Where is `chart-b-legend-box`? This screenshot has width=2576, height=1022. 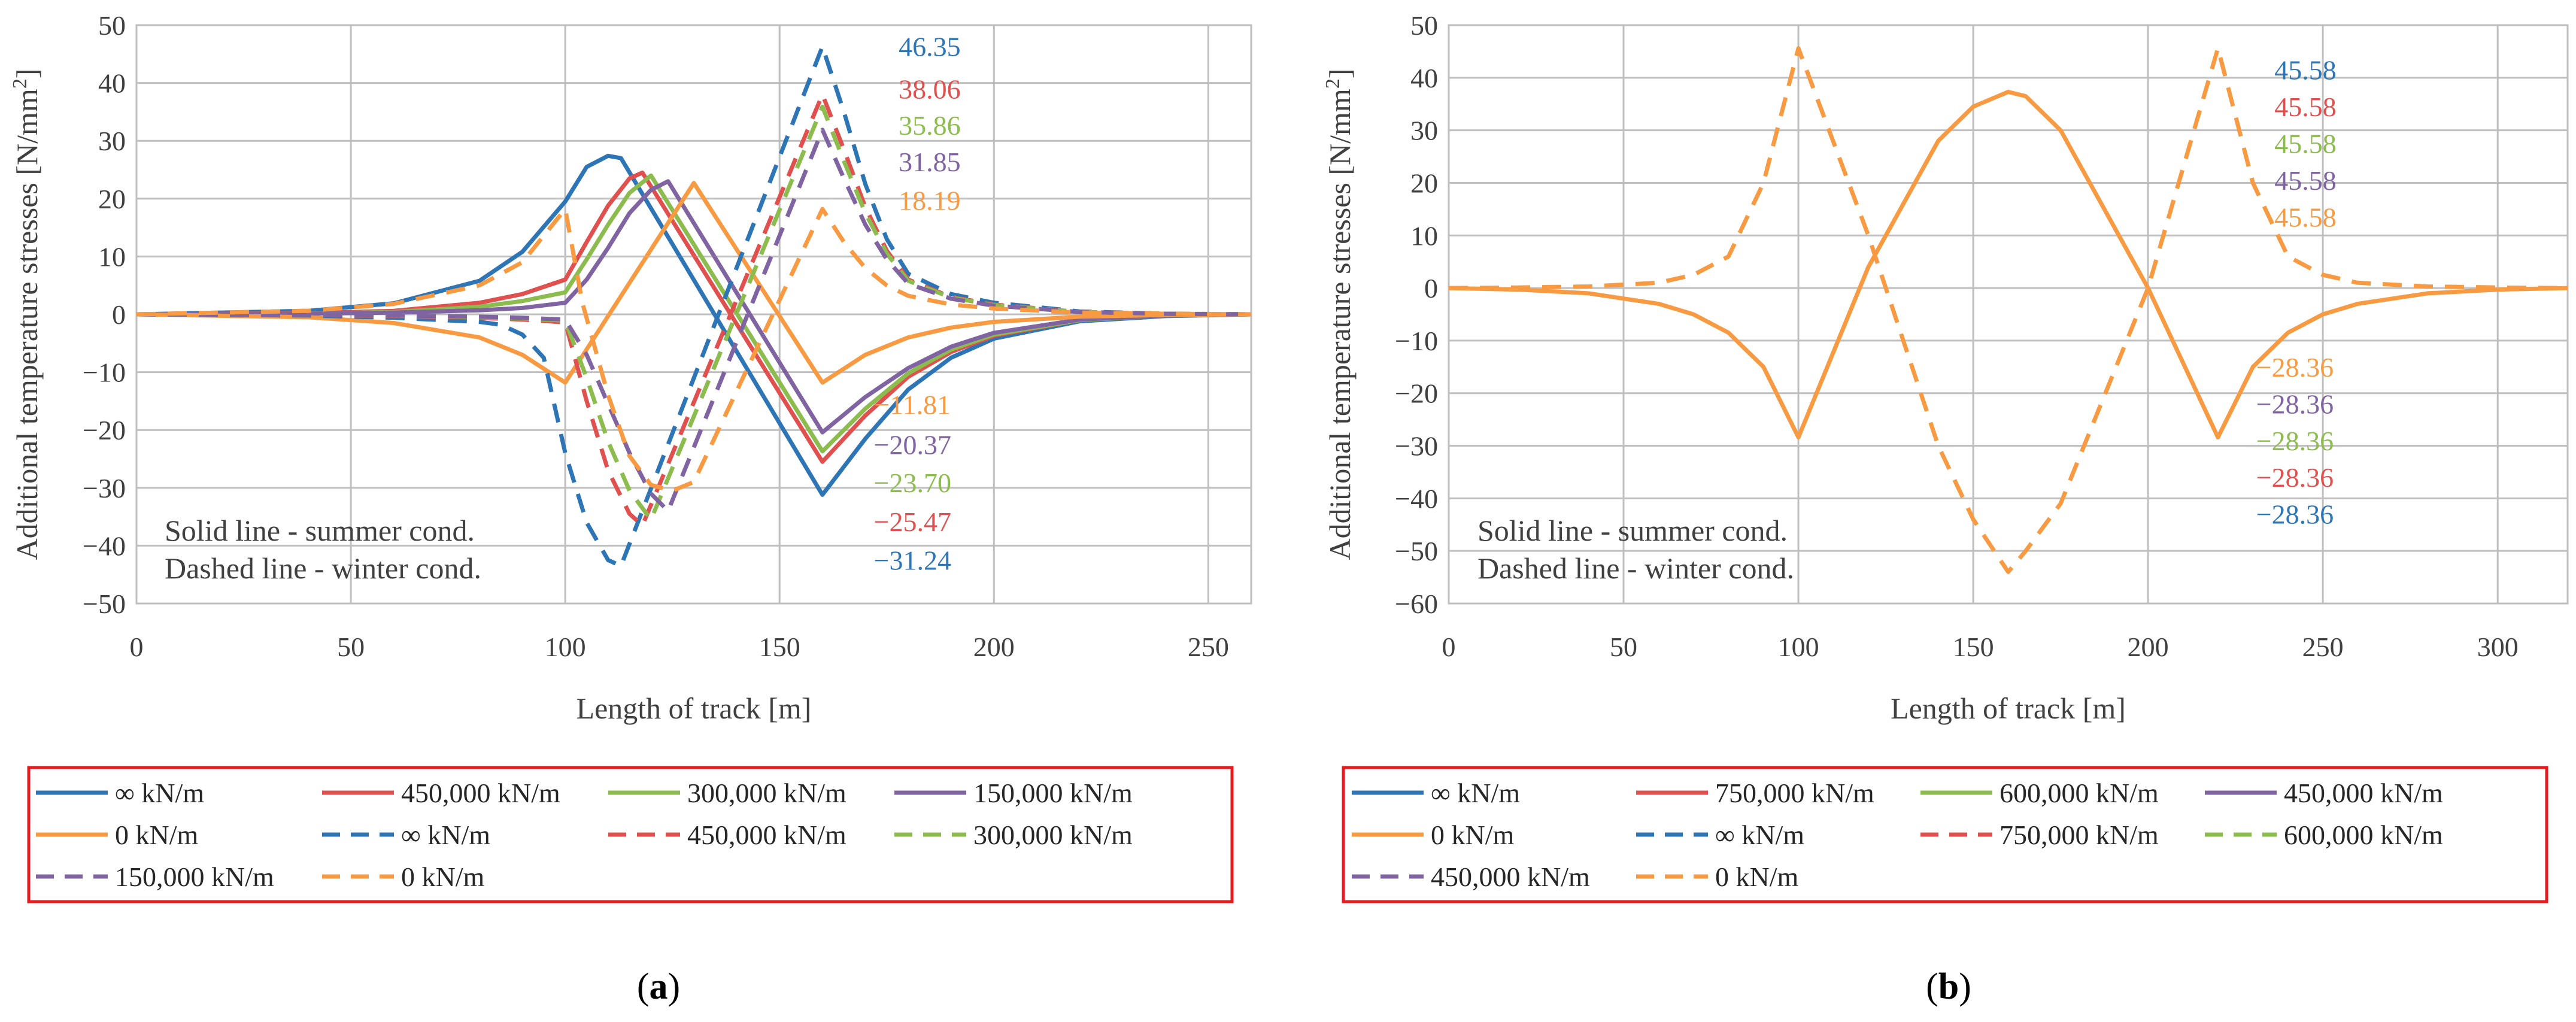
chart-b-legend-box is located at coordinates (1945, 834).